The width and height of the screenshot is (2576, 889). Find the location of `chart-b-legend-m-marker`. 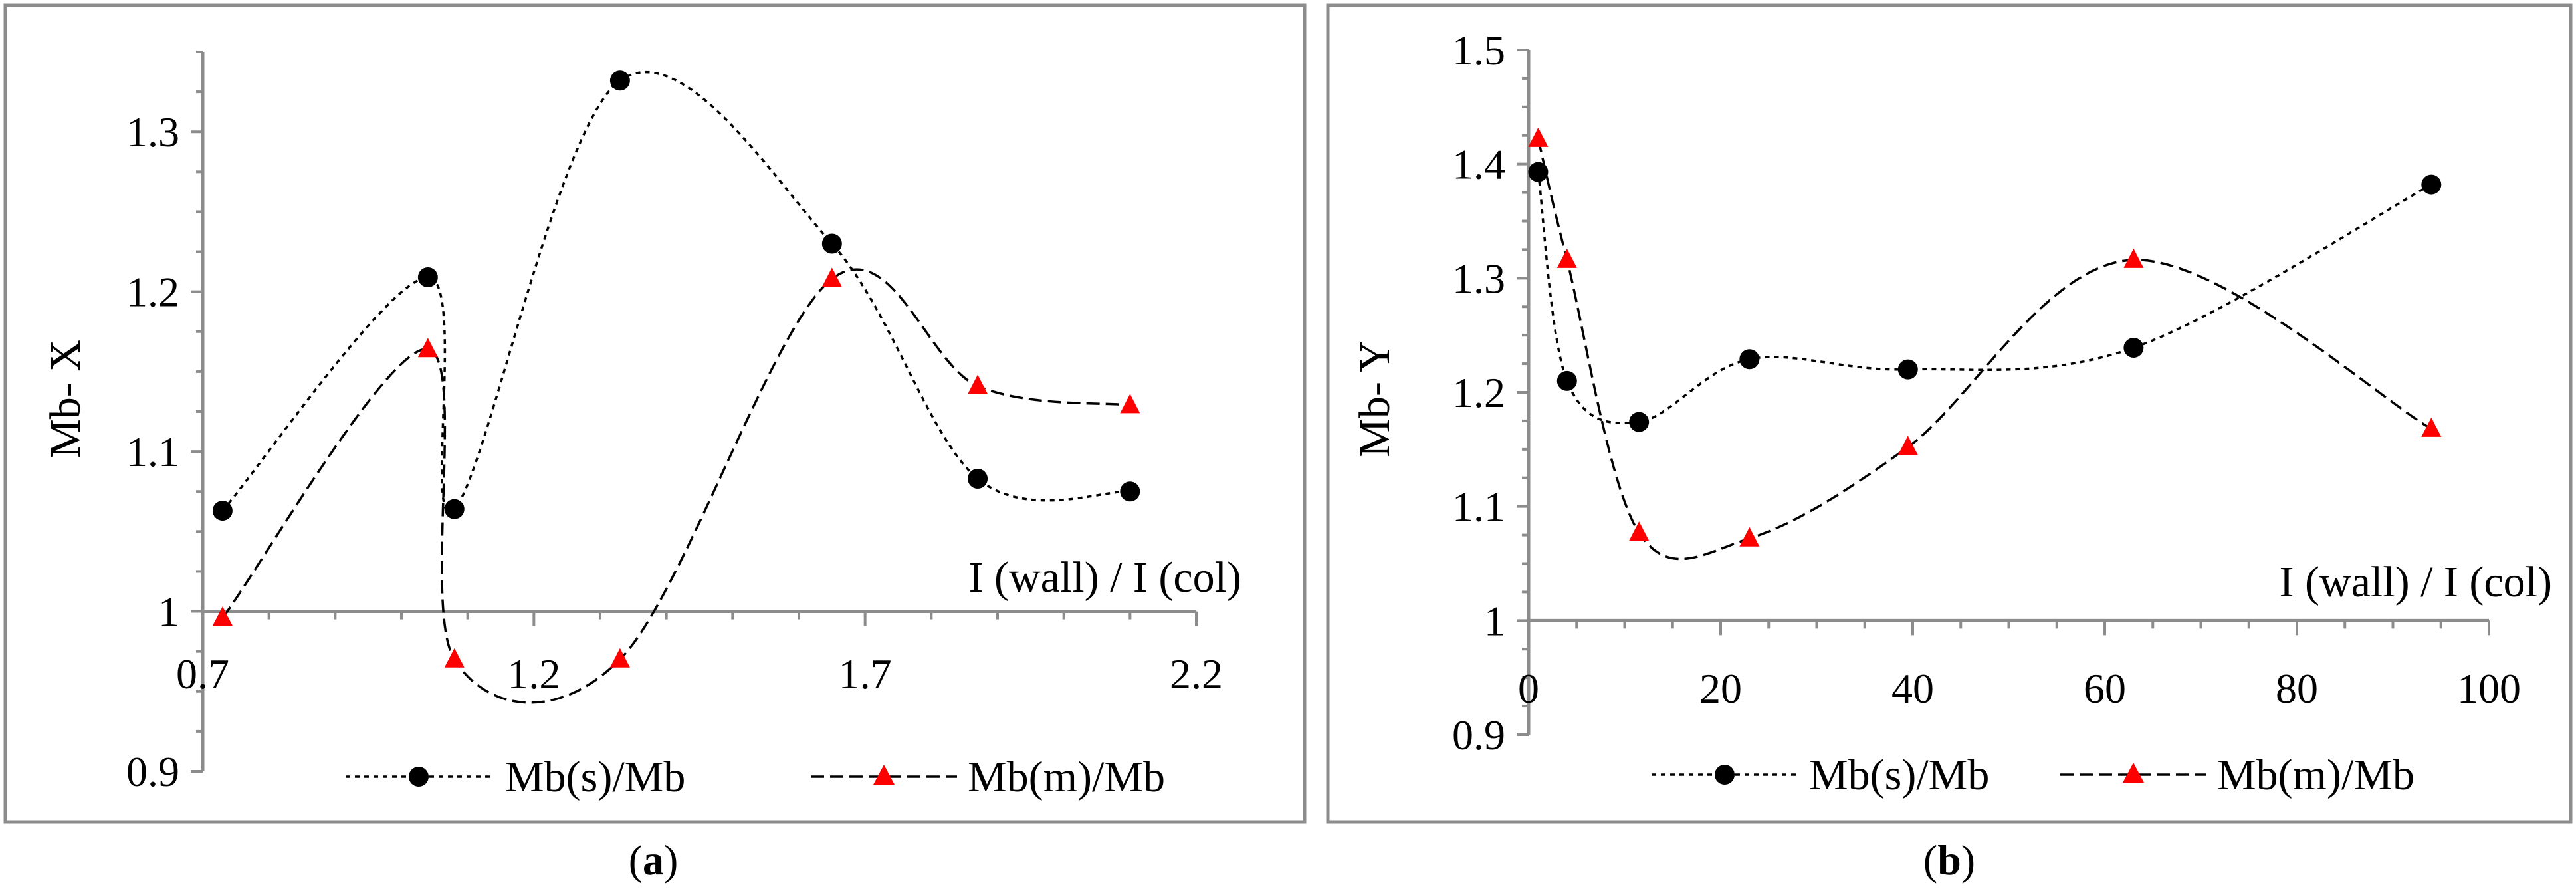

chart-b-legend-m-marker is located at coordinates (2133, 773).